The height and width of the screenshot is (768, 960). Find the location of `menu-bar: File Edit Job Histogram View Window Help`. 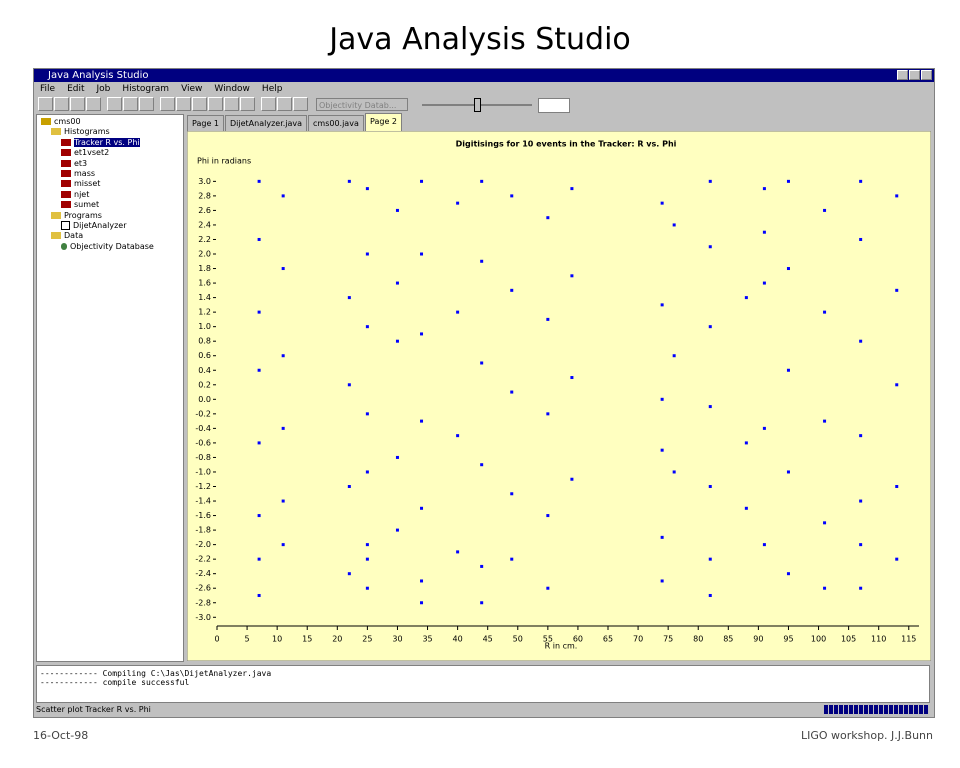

menu-bar: File Edit Job Histogram View Window Help is located at coordinates (161, 89).